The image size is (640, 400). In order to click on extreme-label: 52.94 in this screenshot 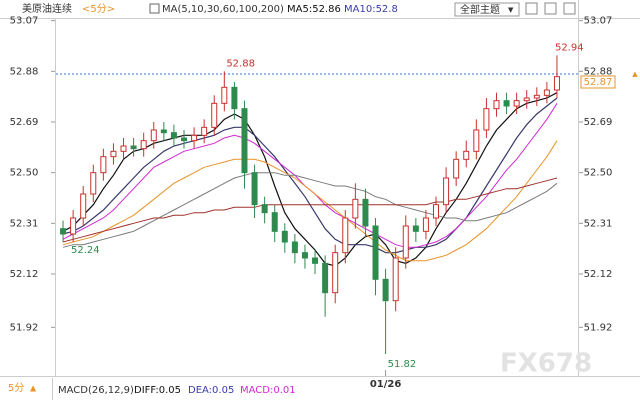, I will do `click(569, 47)`.